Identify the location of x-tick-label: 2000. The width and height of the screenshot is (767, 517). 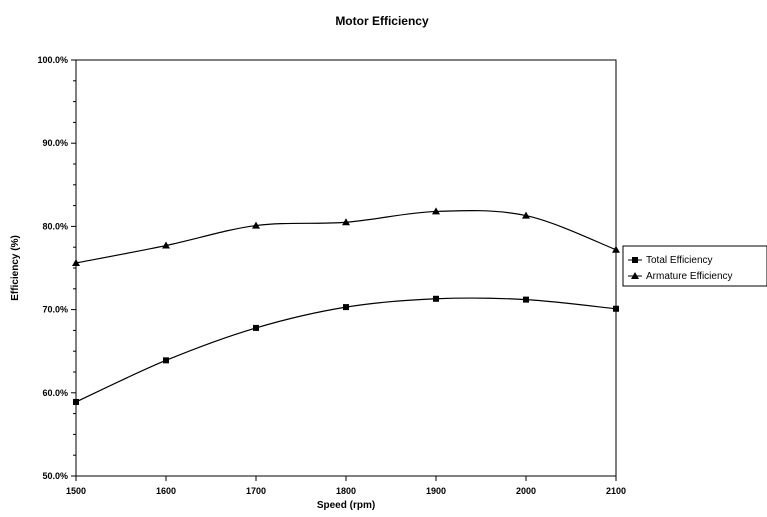
(526, 491).